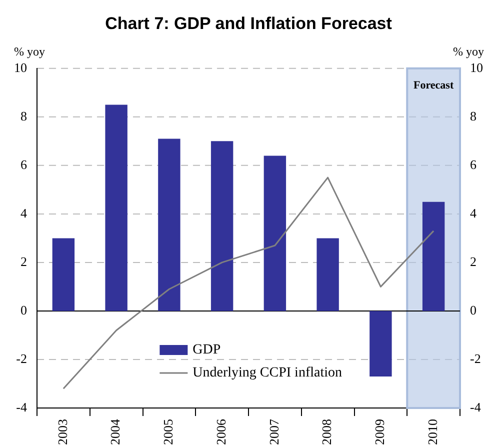 This screenshot has width=497, height=448. What do you see at coordinates (434, 86) in the screenshot?
I see `band-label: Forecast` at bounding box center [434, 86].